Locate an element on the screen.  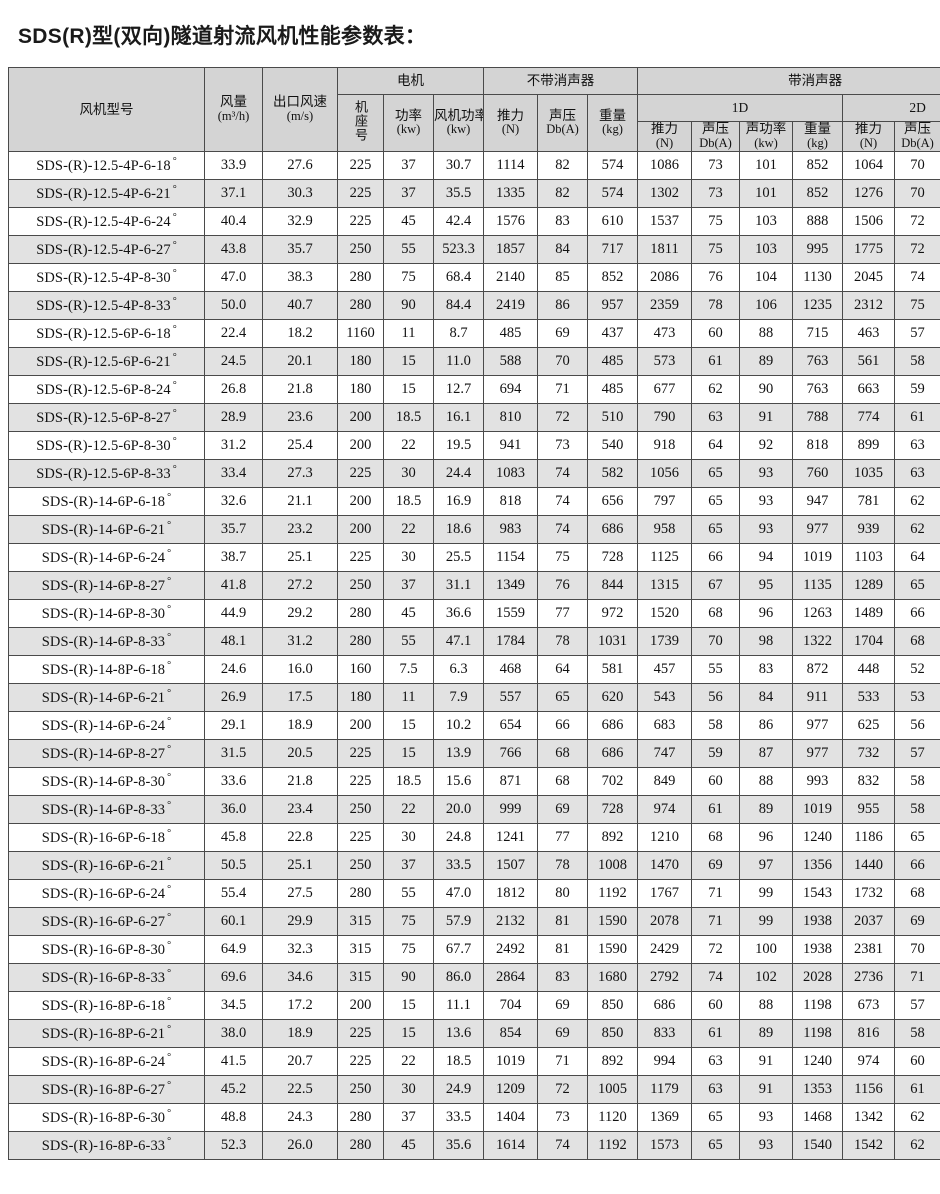
cell-model: SDS-(R)-16-6P-8-33 ° is located at coordinates (106, 977).